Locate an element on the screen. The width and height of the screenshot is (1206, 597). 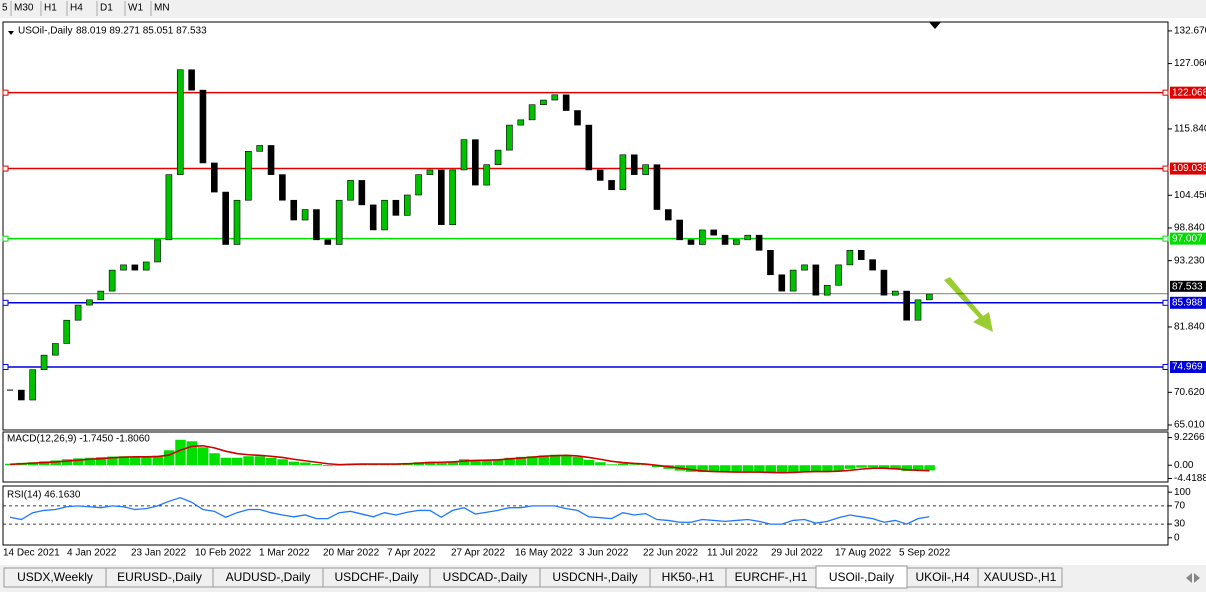
scroll-left is located at coordinates (1189, 578).